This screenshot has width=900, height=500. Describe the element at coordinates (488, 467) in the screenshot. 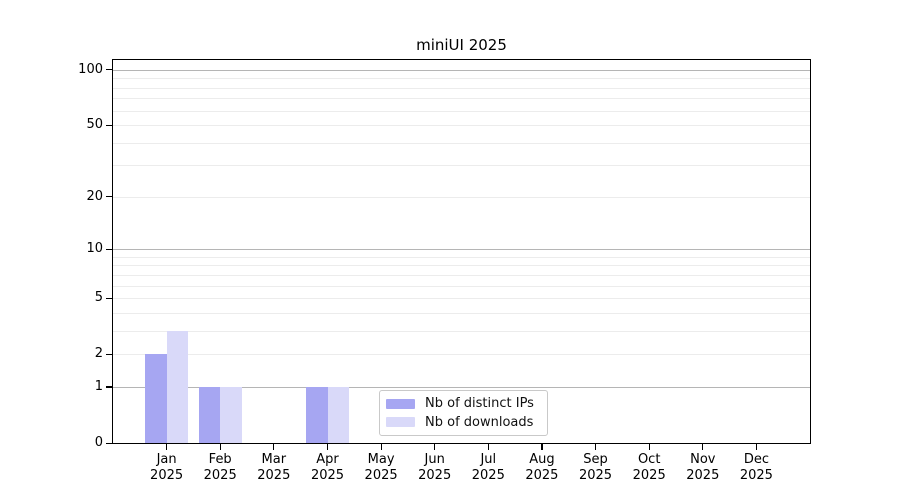

I see `x-tick-label: Jul 2025` at that location.